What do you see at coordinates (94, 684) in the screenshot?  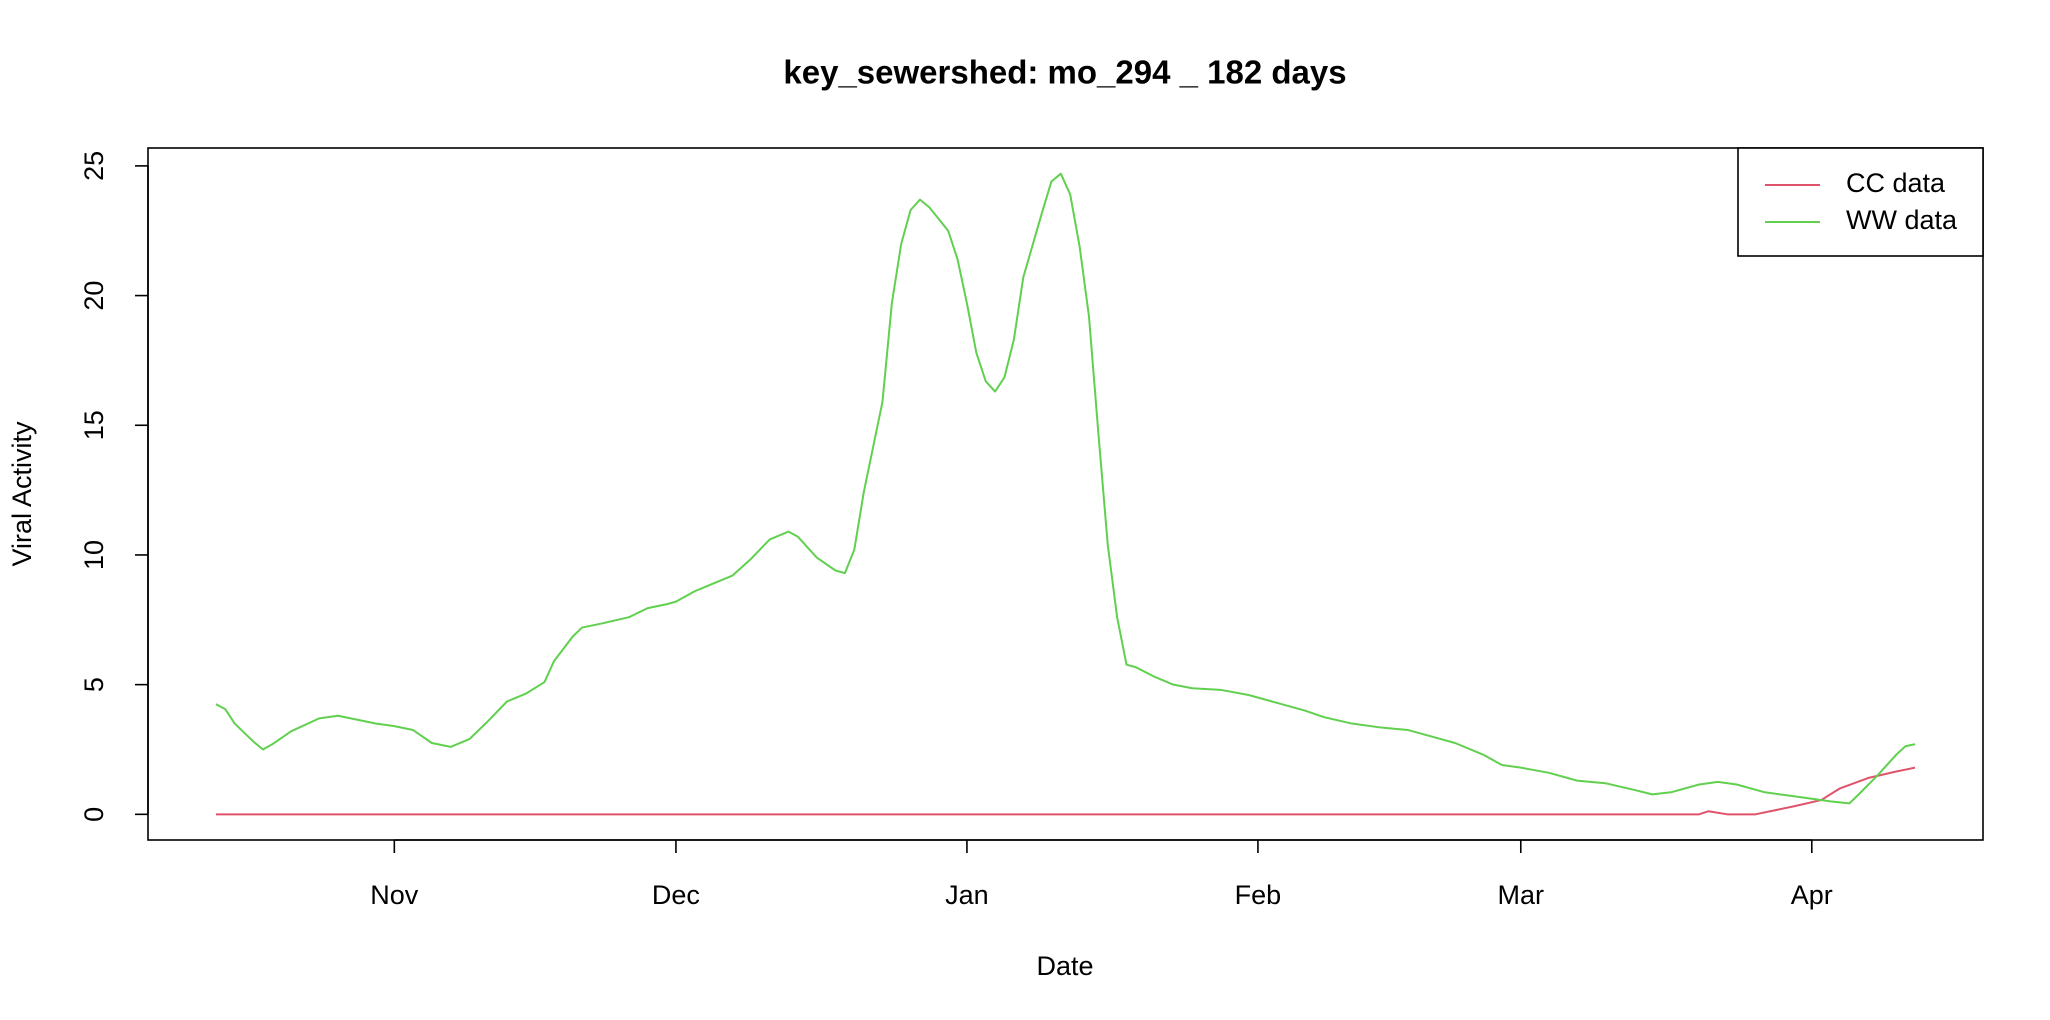 I see `y-tick-label: 5` at bounding box center [94, 684].